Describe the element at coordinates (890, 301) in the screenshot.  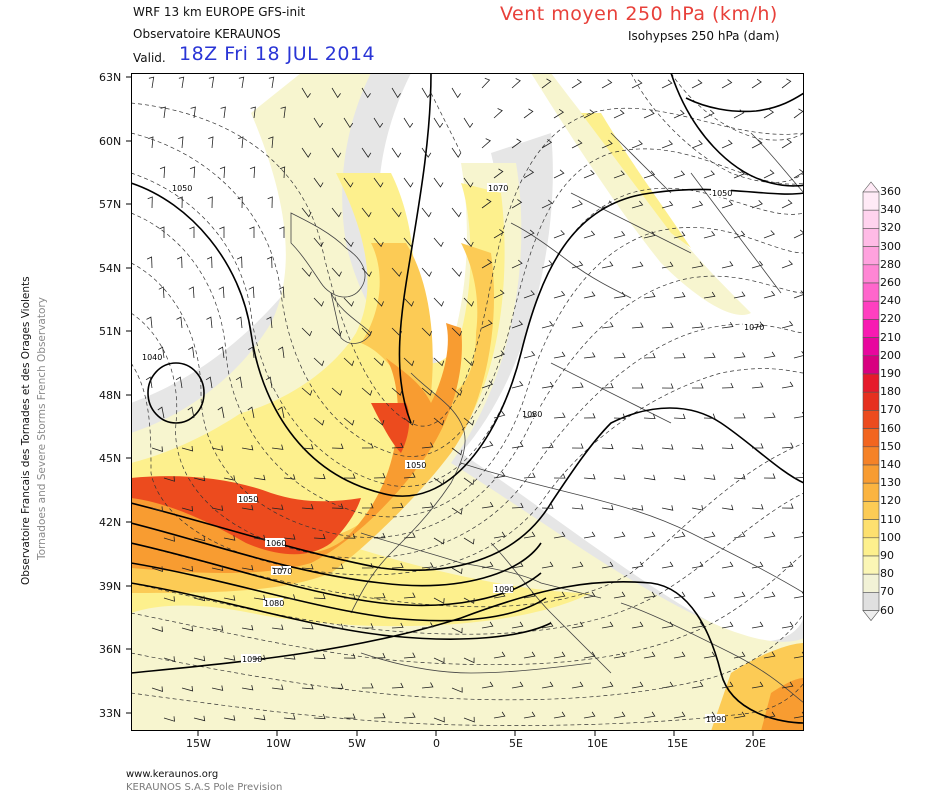
I see `colorbar-label: 240` at that location.